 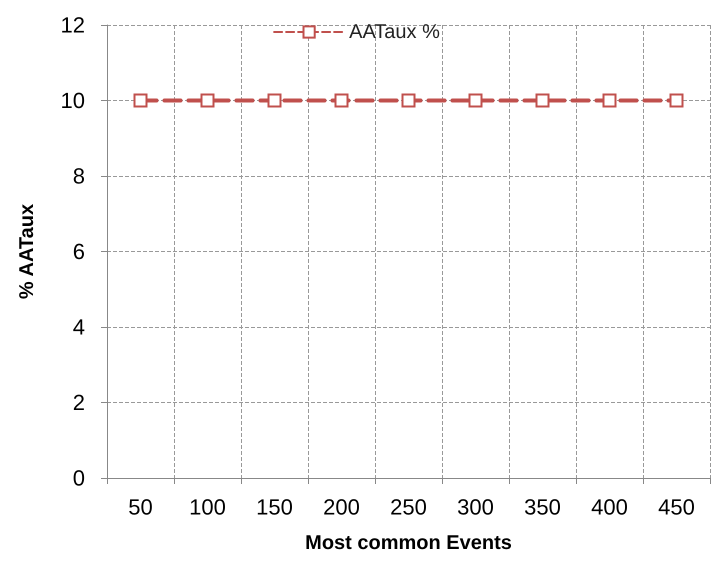 What do you see at coordinates (78, 478) in the screenshot?
I see `y-tick-label: 0` at bounding box center [78, 478].